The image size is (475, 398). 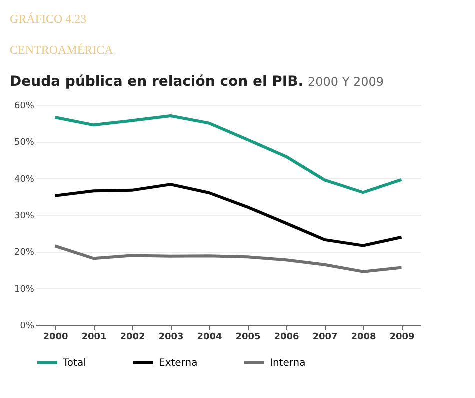 What do you see at coordinates (94, 337) in the screenshot?
I see `x-tick-label: 2001` at bounding box center [94, 337].